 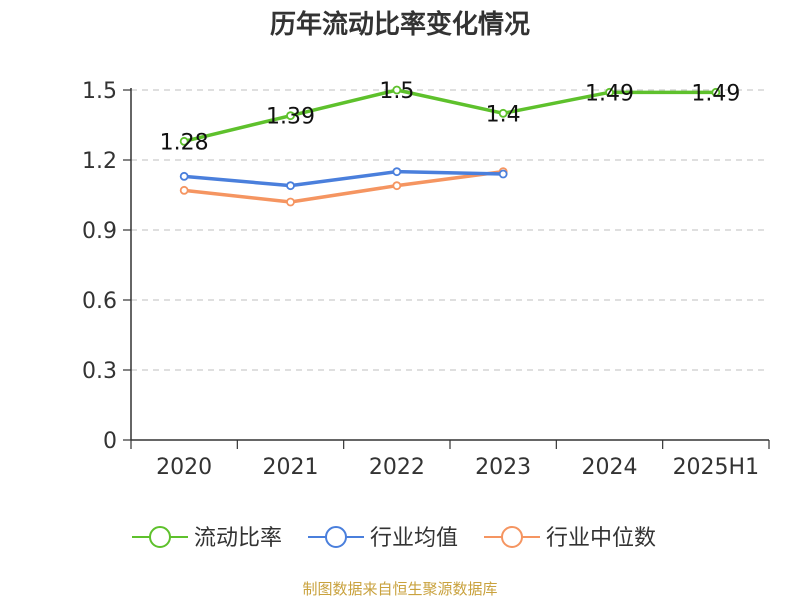 I want to click on source-note: 制图数据来自恒生聚源数据库, so click(x=400, y=589).